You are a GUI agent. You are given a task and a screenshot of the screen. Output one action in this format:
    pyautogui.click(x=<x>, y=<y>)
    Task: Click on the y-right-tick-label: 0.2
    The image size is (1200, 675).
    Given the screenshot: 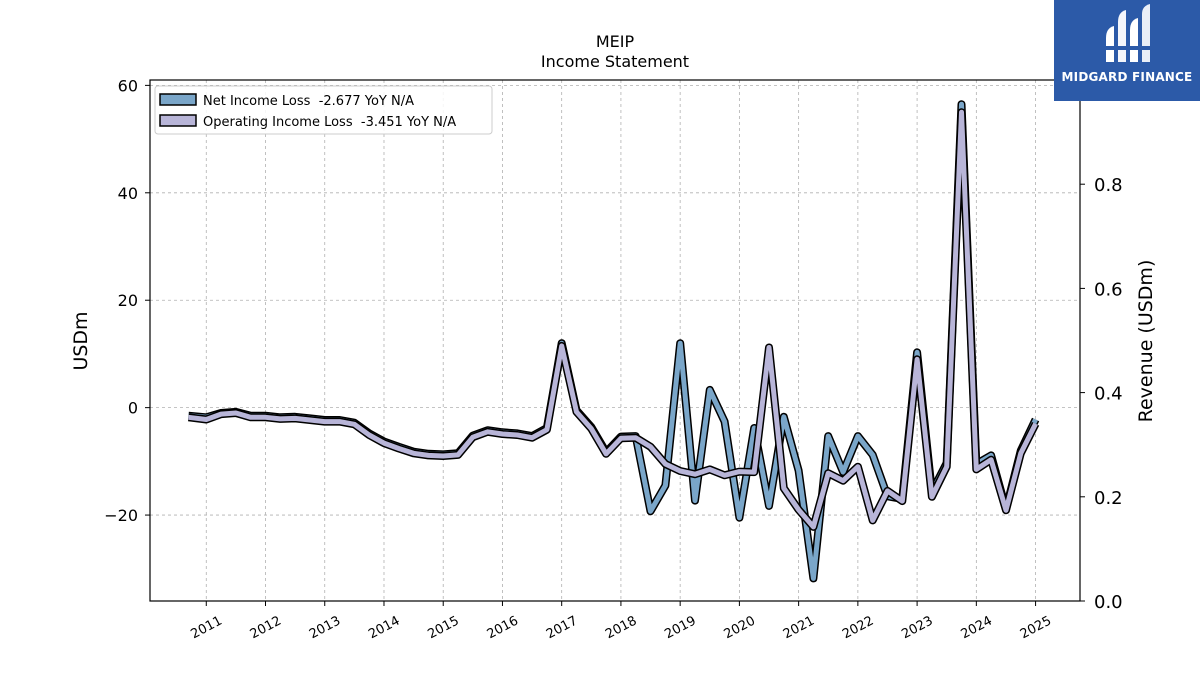 What is the action you would take?
    pyautogui.click(x=1108, y=498)
    